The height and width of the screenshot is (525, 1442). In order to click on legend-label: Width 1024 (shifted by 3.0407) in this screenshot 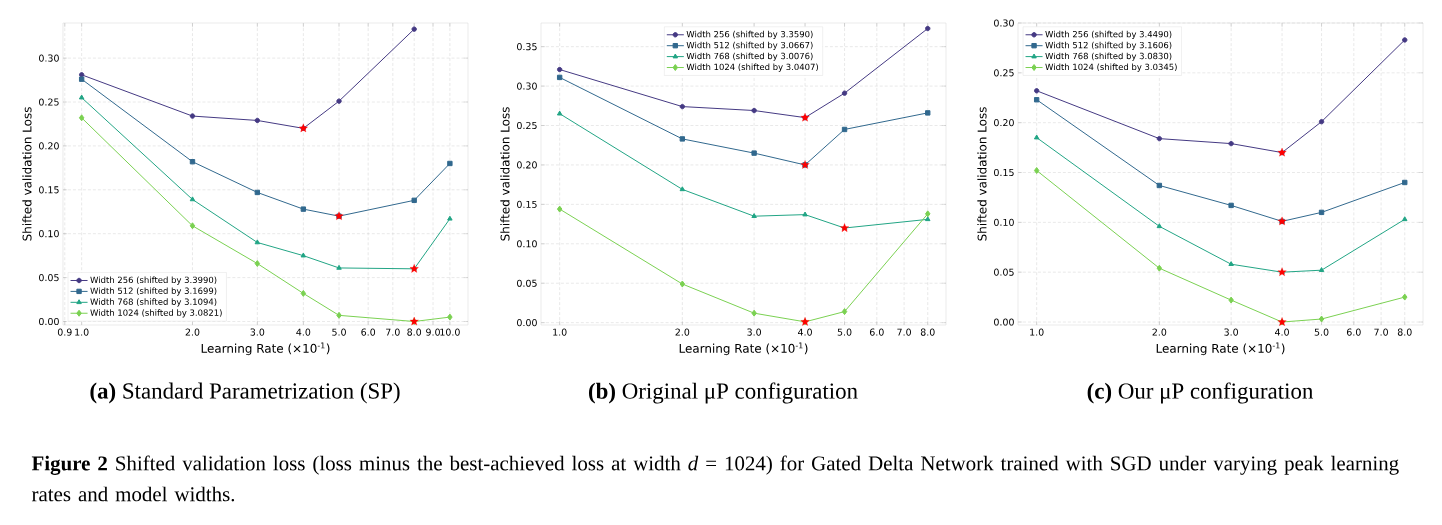, I will do `click(752, 67)`.